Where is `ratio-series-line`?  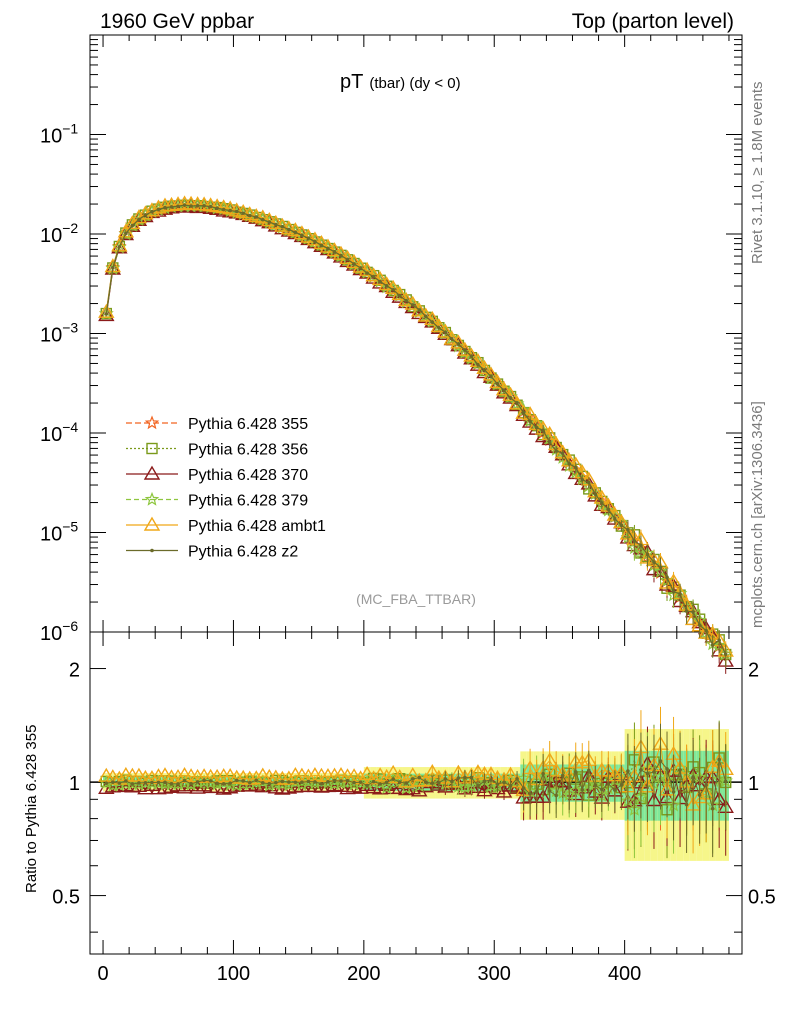 ratio-series-line is located at coordinates (416, 784).